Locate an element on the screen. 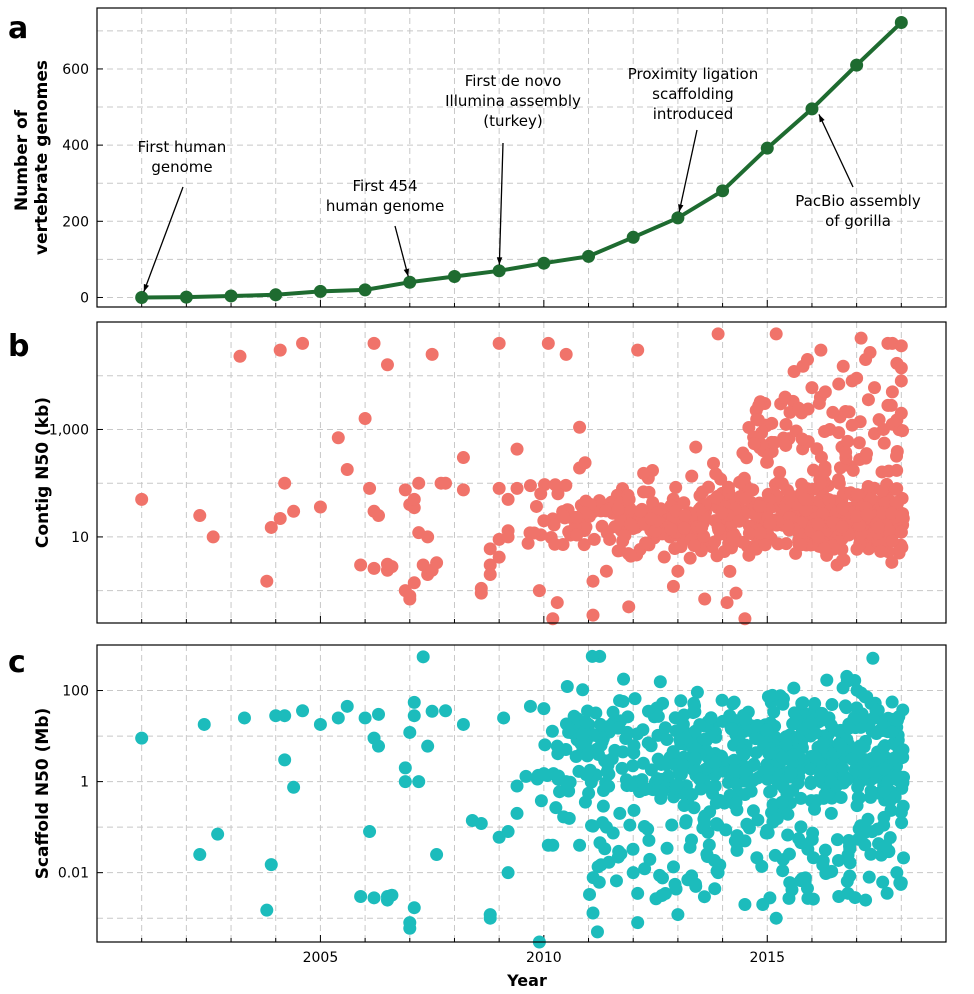 The height and width of the screenshot is (994, 974). panel-letter-a: a is located at coordinates (18, 28).